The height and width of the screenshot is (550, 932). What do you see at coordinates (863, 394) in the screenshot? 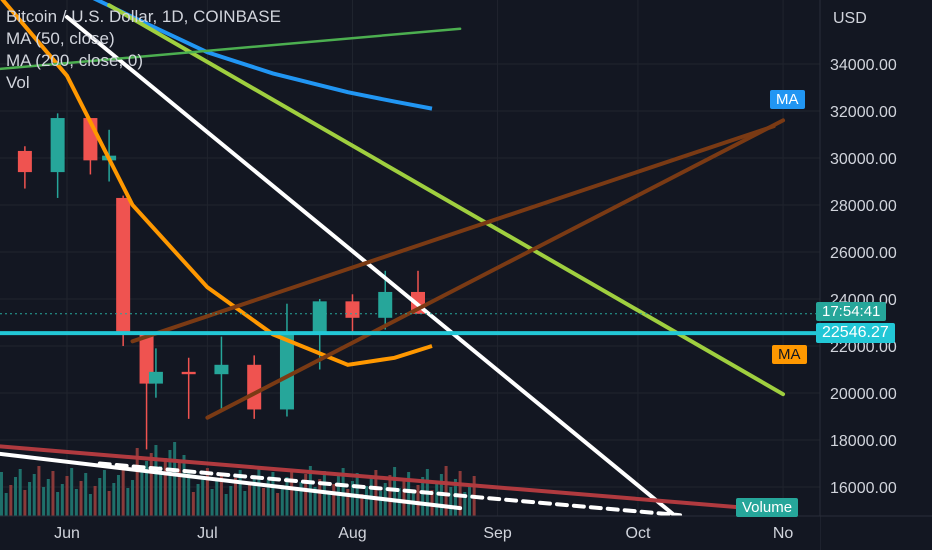
I see `y-tick-label: 20000.00` at bounding box center [863, 394].